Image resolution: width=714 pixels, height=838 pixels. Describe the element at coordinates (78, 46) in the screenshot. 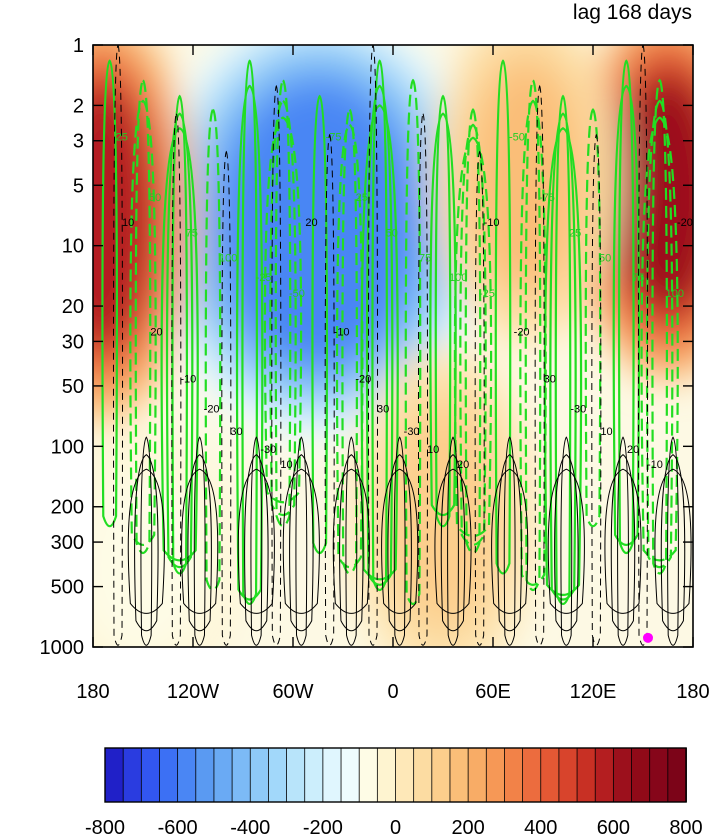

I see `y-tick-label: 1` at that location.